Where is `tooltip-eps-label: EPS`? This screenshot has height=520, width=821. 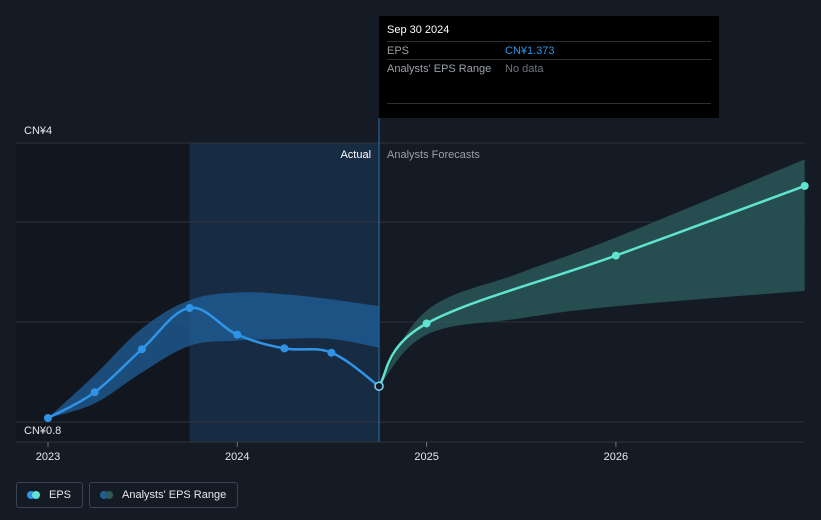 tooltip-eps-label: EPS is located at coordinates (398, 50).